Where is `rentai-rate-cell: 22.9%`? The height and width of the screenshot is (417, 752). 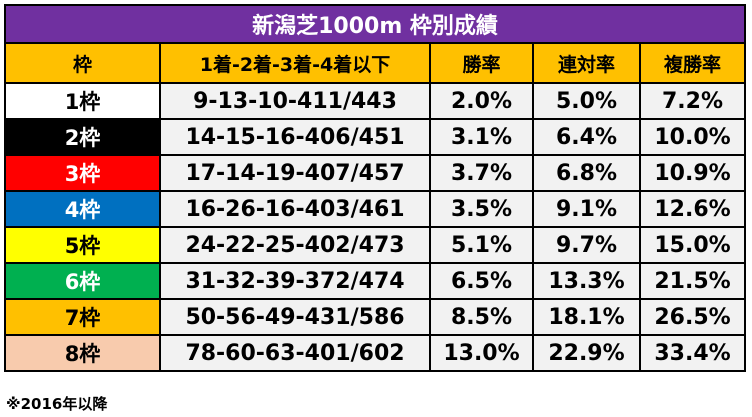
rentai-rate-cell: 22.9% is located at coordinates (586, 353).